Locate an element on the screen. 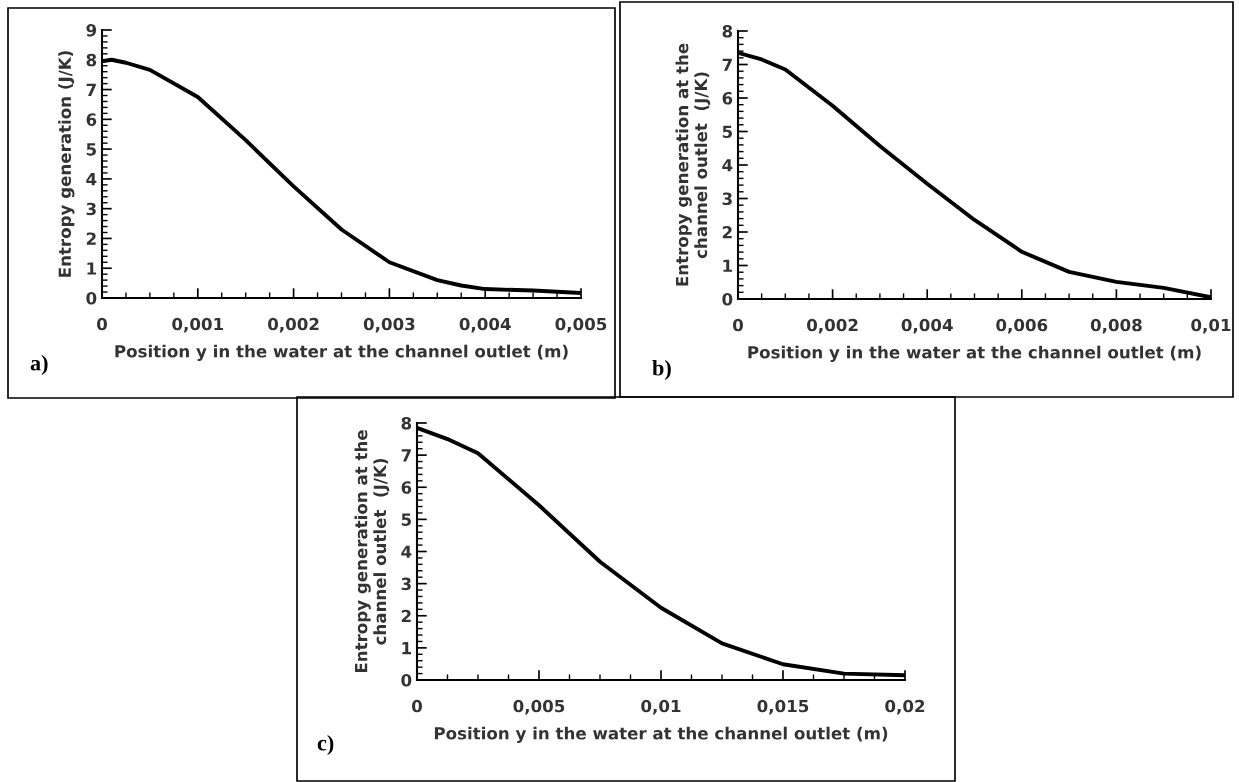  x-tick-label: 0,003 is located at coordinates (389, 325).